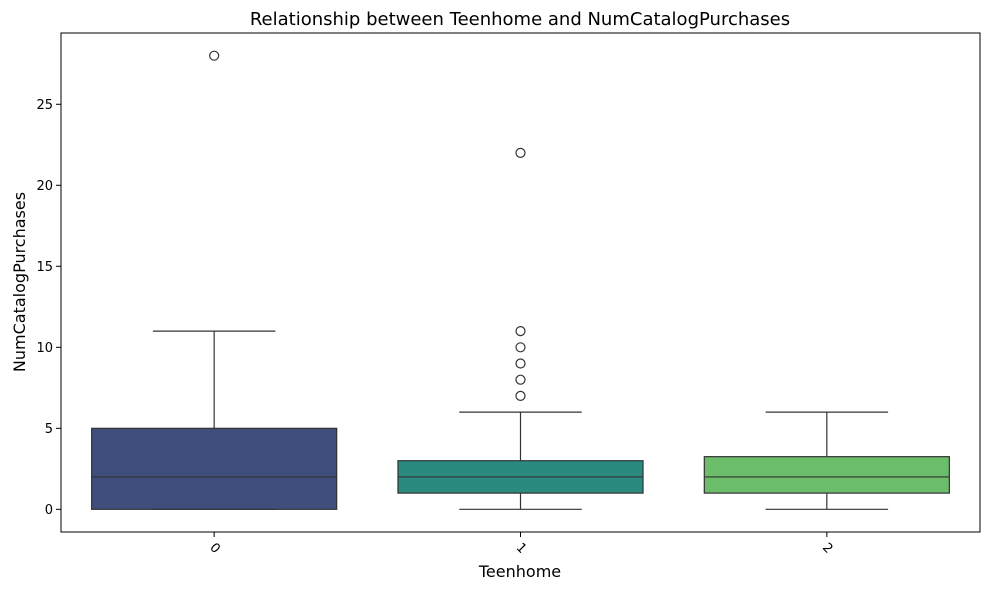  I want to click on x-tick-label: 1, so click(521, 548).